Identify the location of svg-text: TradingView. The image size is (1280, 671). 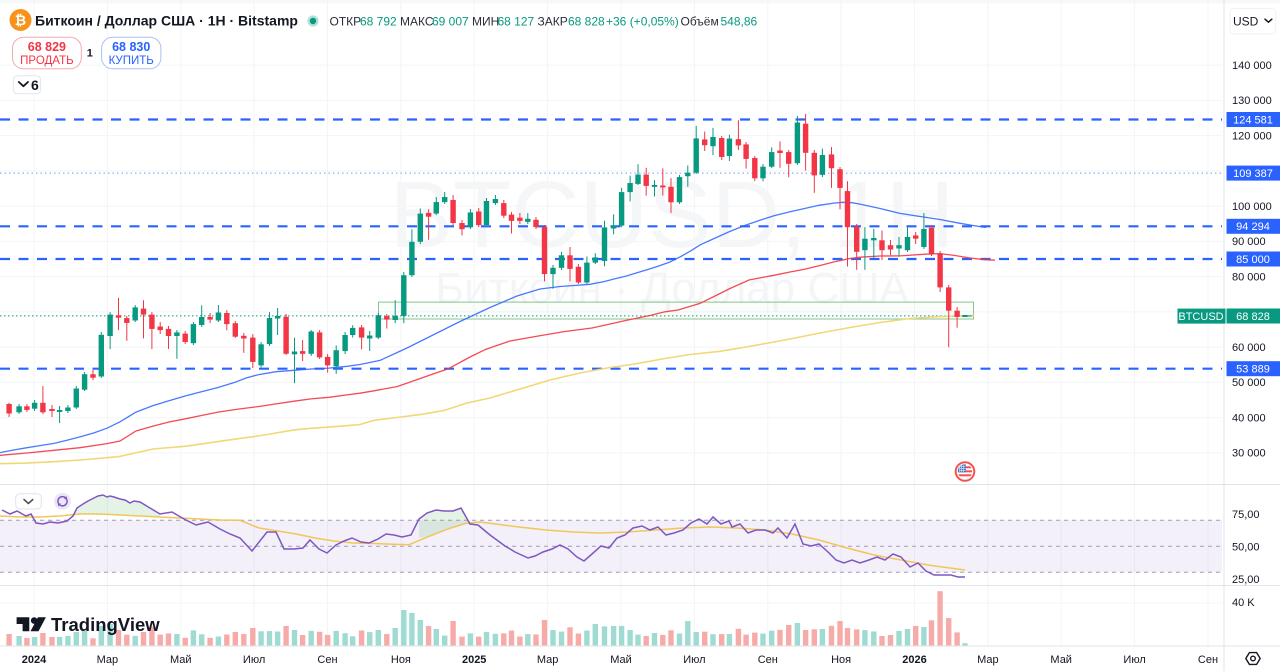
(105, 624).